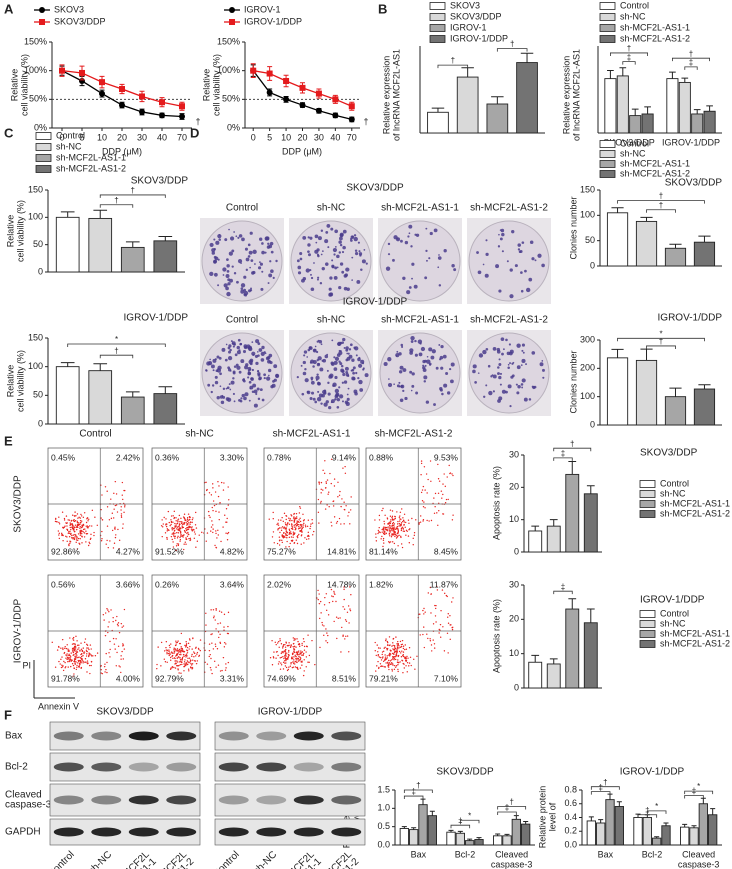  What do you see at coordinates (233, 127) in the screenshot?
I see `y-tick-label: 0%` at bounding box center [233, 127].